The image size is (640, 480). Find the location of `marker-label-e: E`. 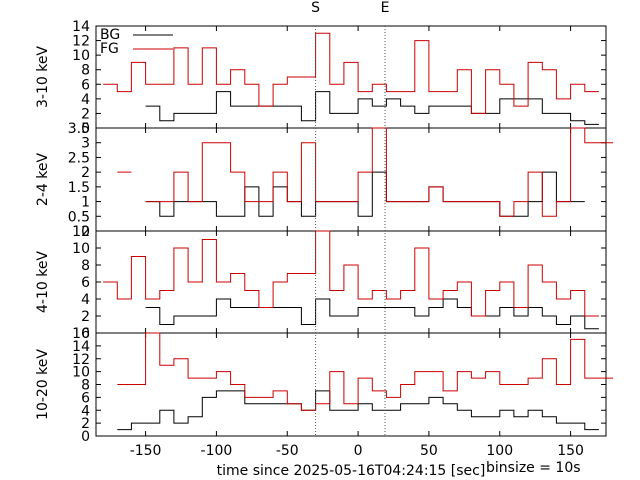

marker-label-e: E is located at coordinates (385, 8).